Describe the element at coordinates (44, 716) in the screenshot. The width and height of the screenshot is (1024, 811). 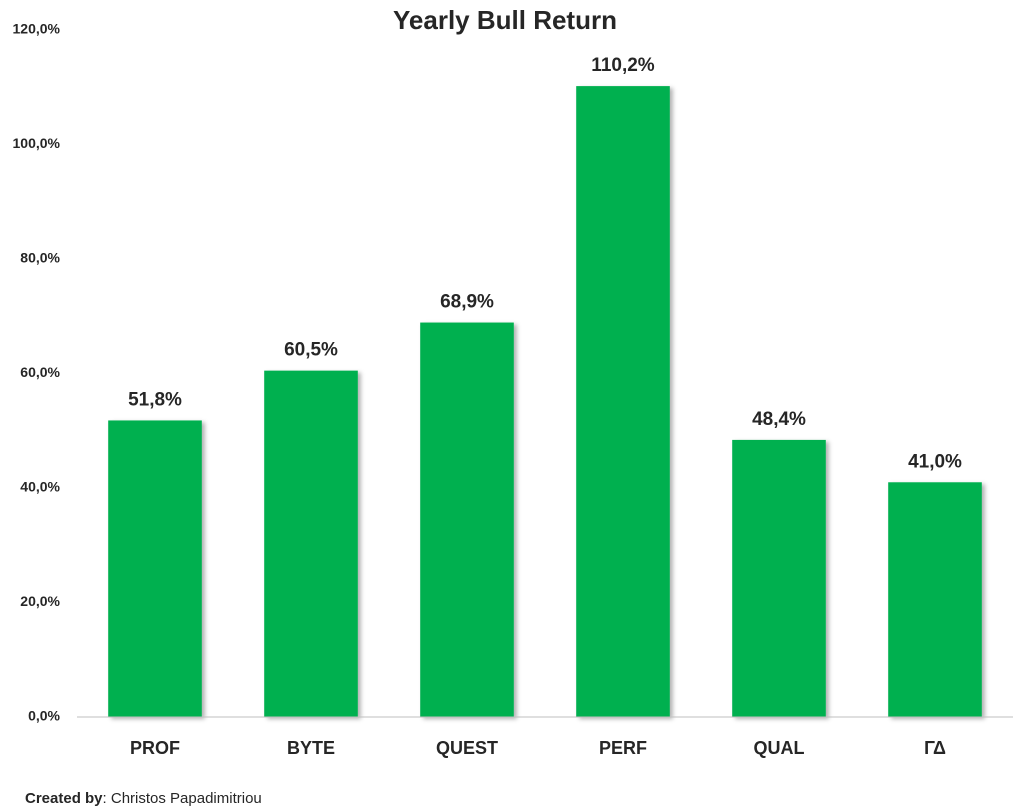
I see `y-tick-label: 0,0%` at that location.